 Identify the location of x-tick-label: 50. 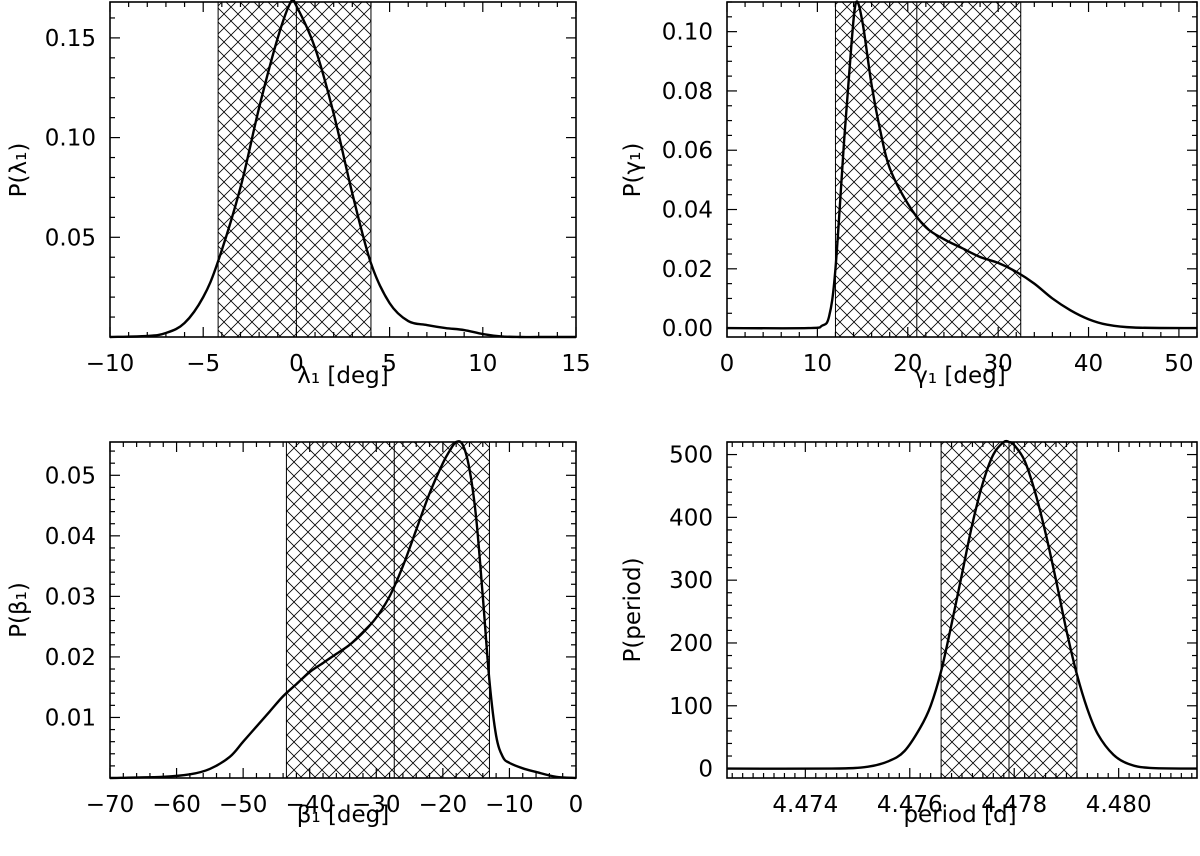
(1178, 364).